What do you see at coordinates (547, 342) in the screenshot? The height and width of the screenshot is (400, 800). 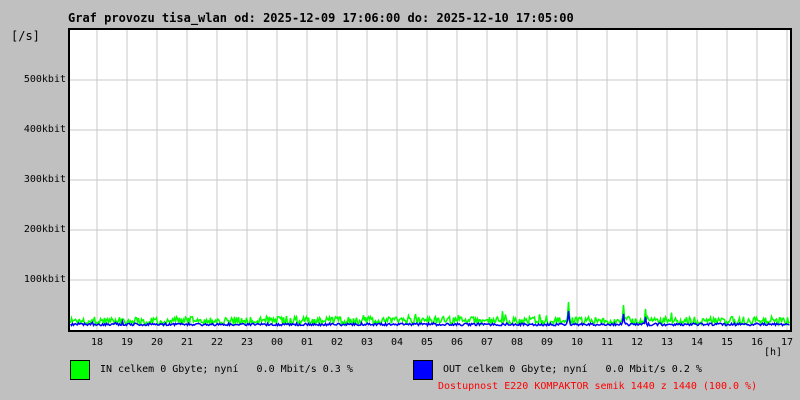 I see `x-axis-tick-label: 09` at bounding box center [547, 342].